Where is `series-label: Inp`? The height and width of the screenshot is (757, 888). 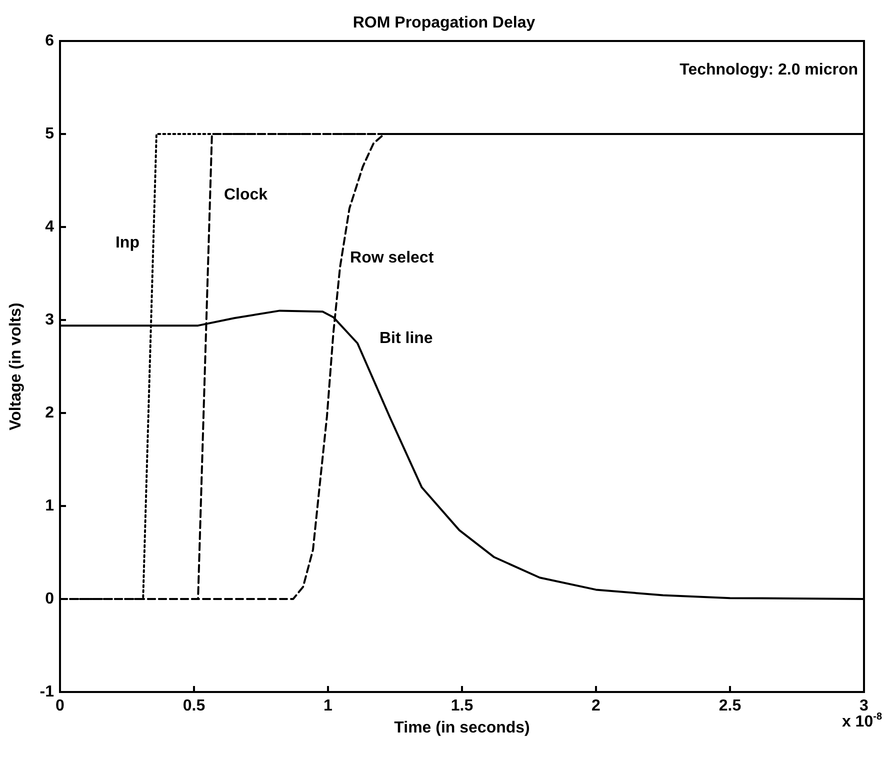
series-label: Inp is located at coordinates (127, 243).